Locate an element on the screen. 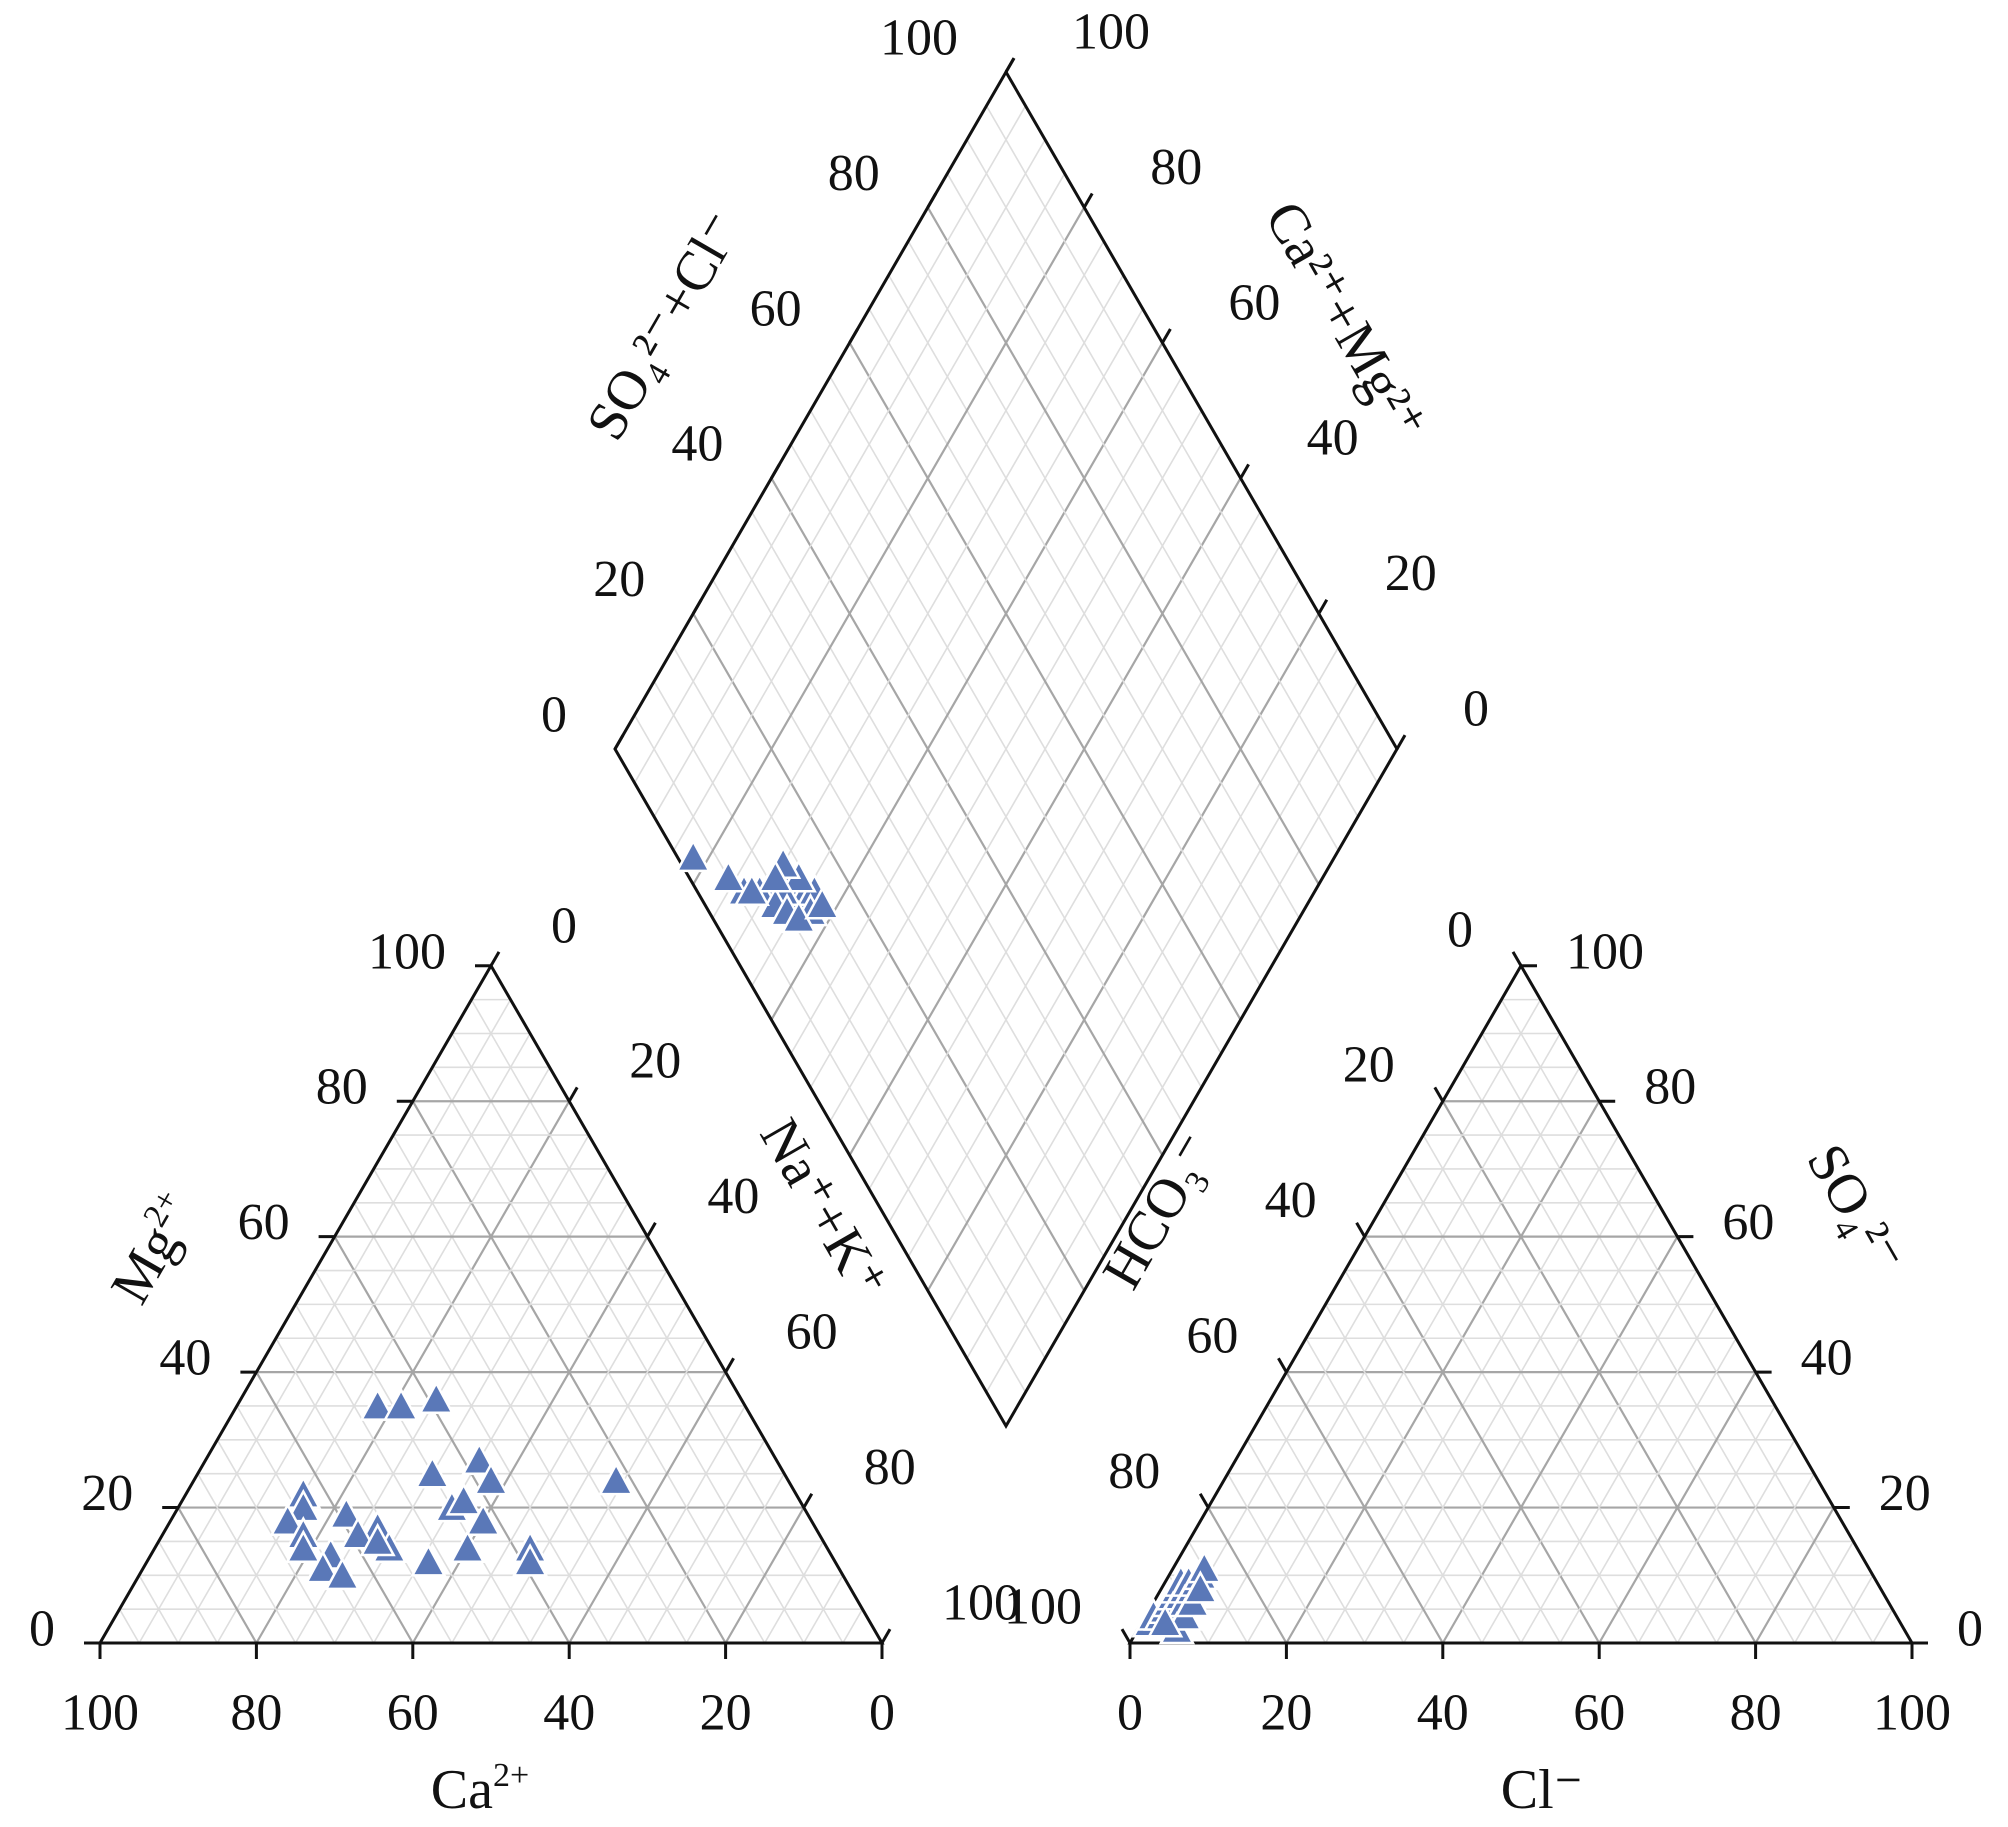 Image resolution: width=2008 pixels, height=1827 pixels. axis-title-nak: Na⁺+K⁺ is located at coordinates (824, 1208).